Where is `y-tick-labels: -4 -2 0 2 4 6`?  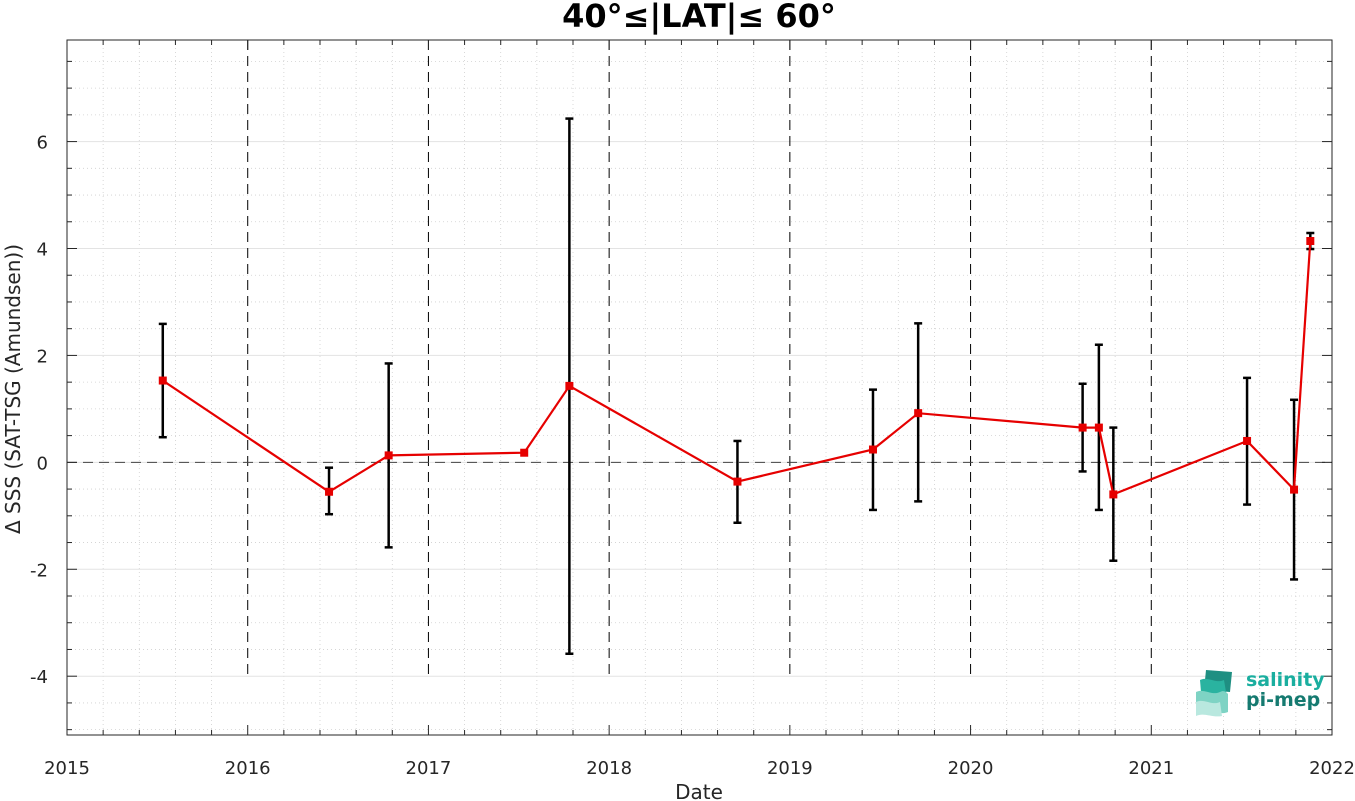 y-tick-labels: -4 -2 0 2 4 6 is located at coordinates (39, 411).